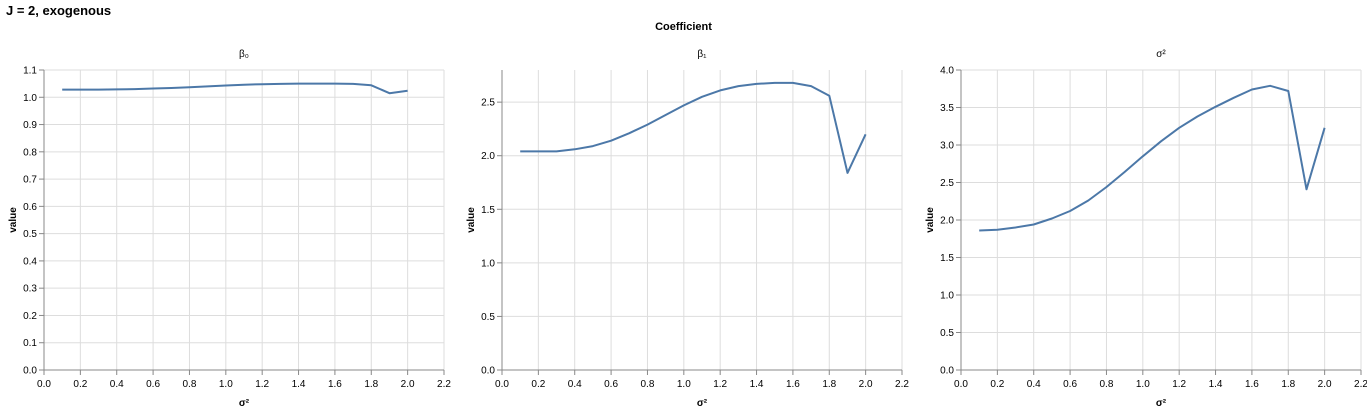 The width and height of the screenshot is (1367, 412). I want to click on chart-title: J = 2, exogenous, so click(59, 10).